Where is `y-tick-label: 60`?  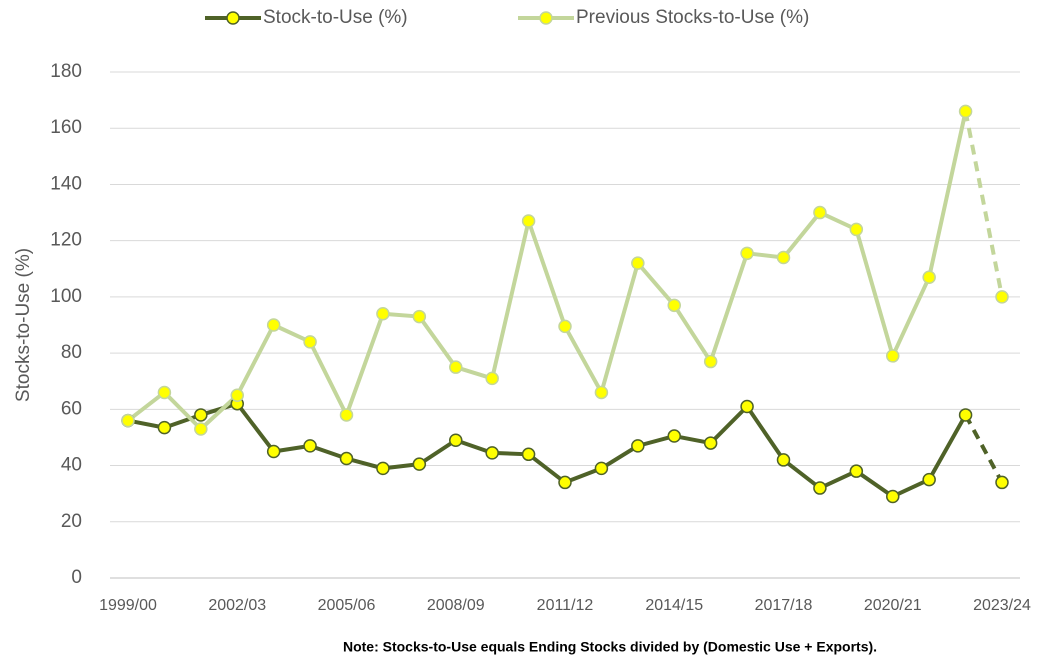 y-tick-label: 60 is located at coordinates (71, 408).